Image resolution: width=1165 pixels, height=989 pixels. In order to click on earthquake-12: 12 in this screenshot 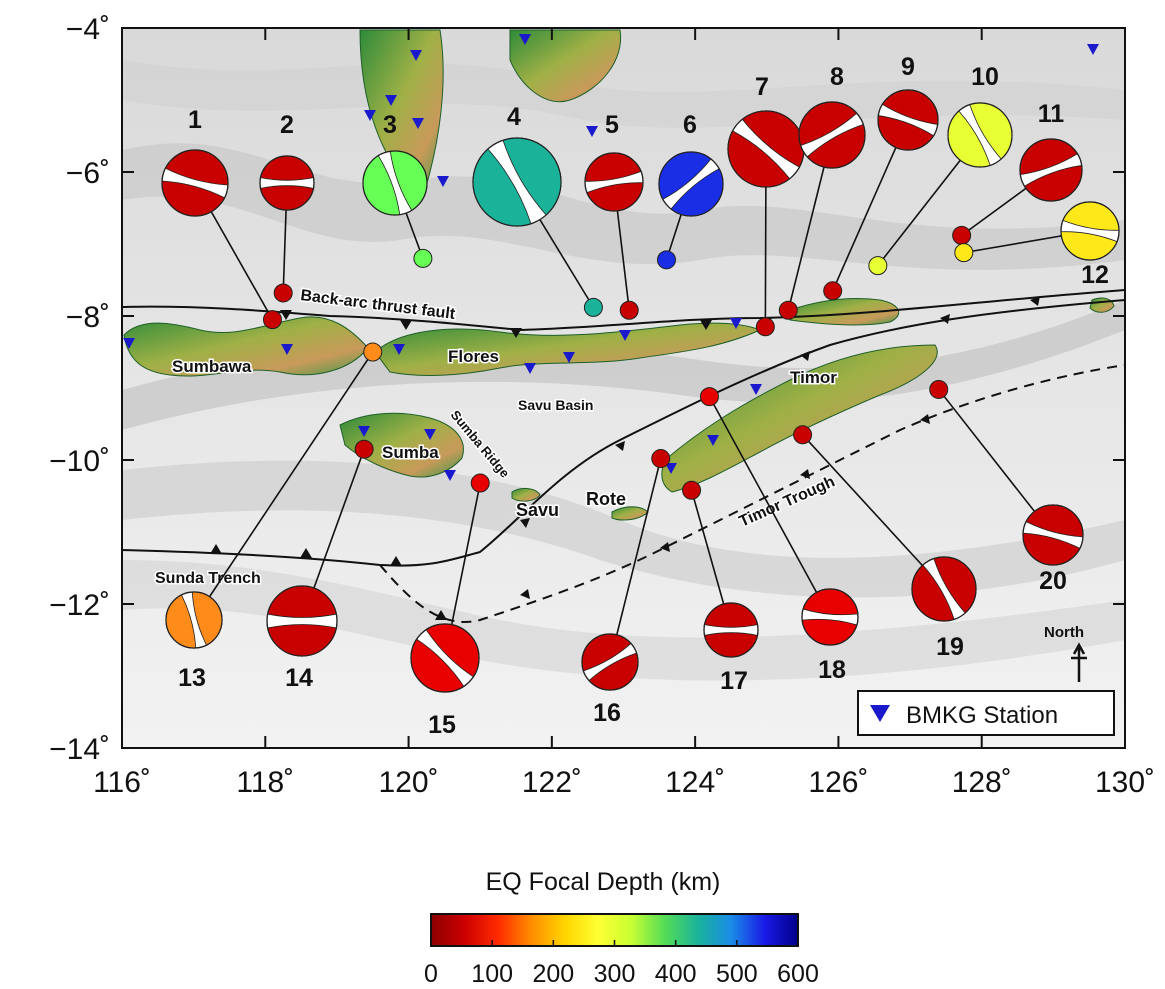, I will do `click(1037, 245)`.